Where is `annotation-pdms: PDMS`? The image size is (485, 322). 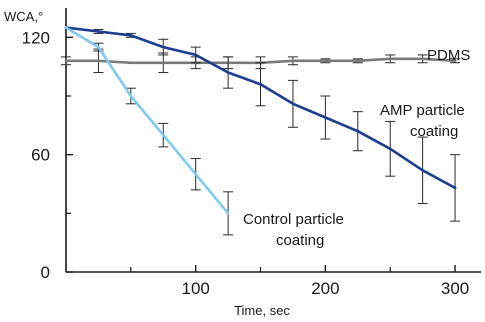
annotation-pdms: PDMS is located at coordinates (448, 55).